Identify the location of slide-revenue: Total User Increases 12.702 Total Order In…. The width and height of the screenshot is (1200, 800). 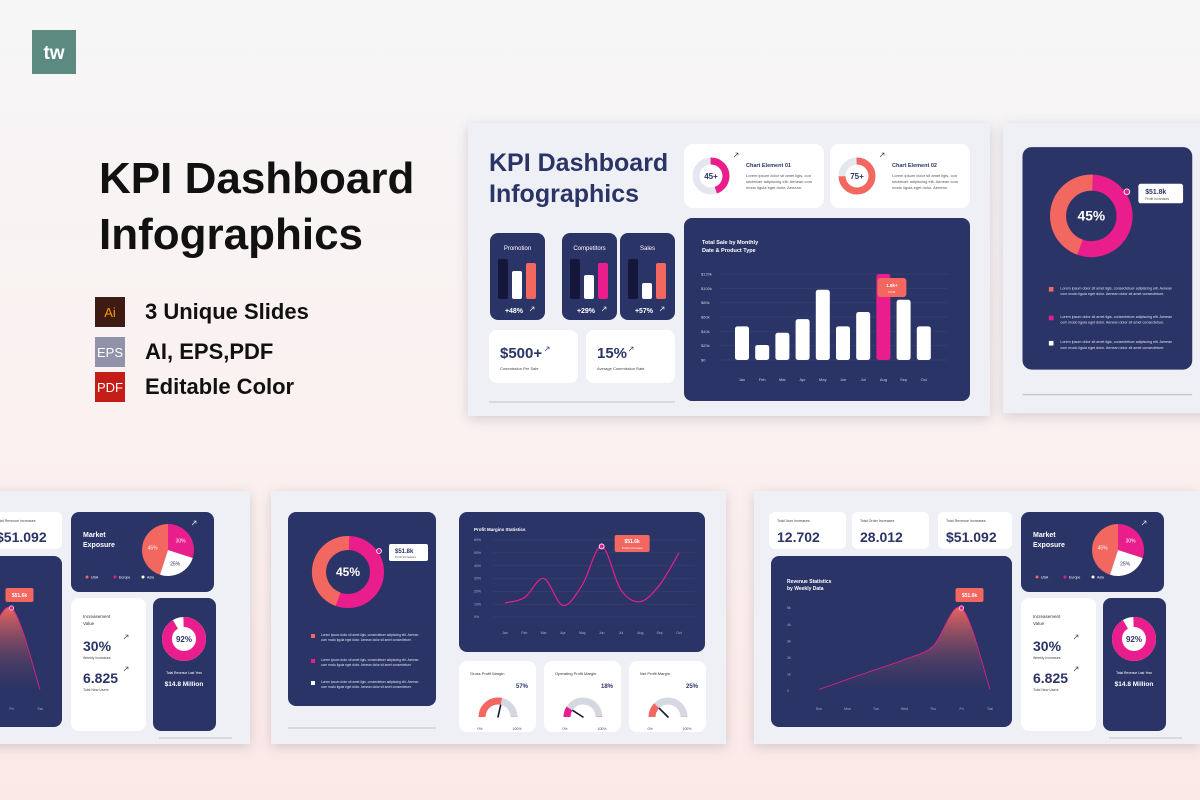
(977, 617).